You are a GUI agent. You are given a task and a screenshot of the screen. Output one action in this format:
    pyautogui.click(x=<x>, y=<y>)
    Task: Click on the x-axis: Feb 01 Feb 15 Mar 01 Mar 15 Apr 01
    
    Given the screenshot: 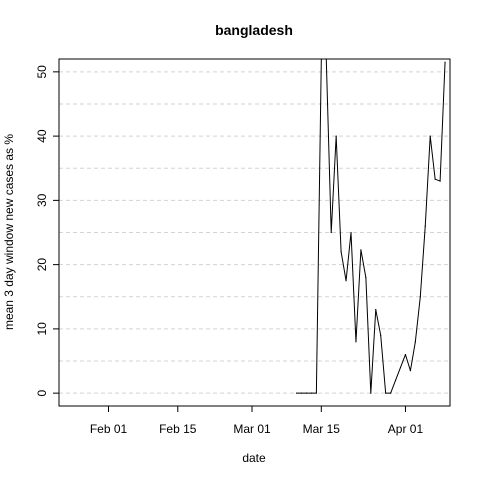 What is the action you would take?
    pyautogui.click(x=257, y=421)
    